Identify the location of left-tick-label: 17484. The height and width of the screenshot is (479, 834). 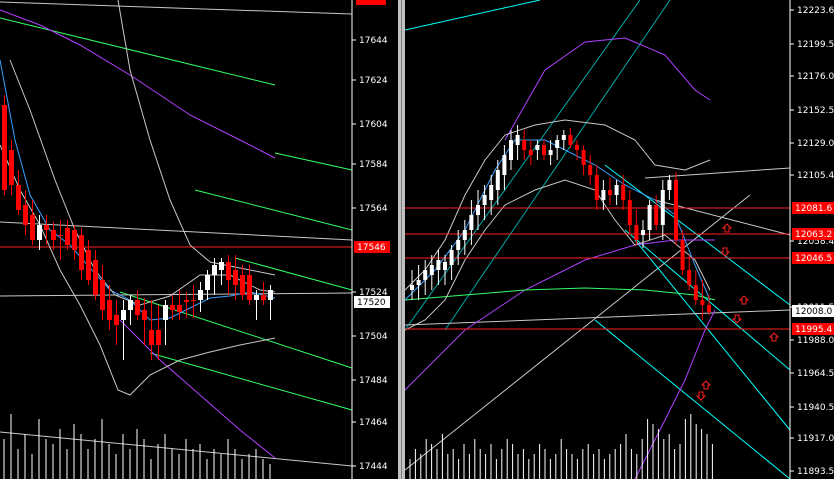
(373, 381).